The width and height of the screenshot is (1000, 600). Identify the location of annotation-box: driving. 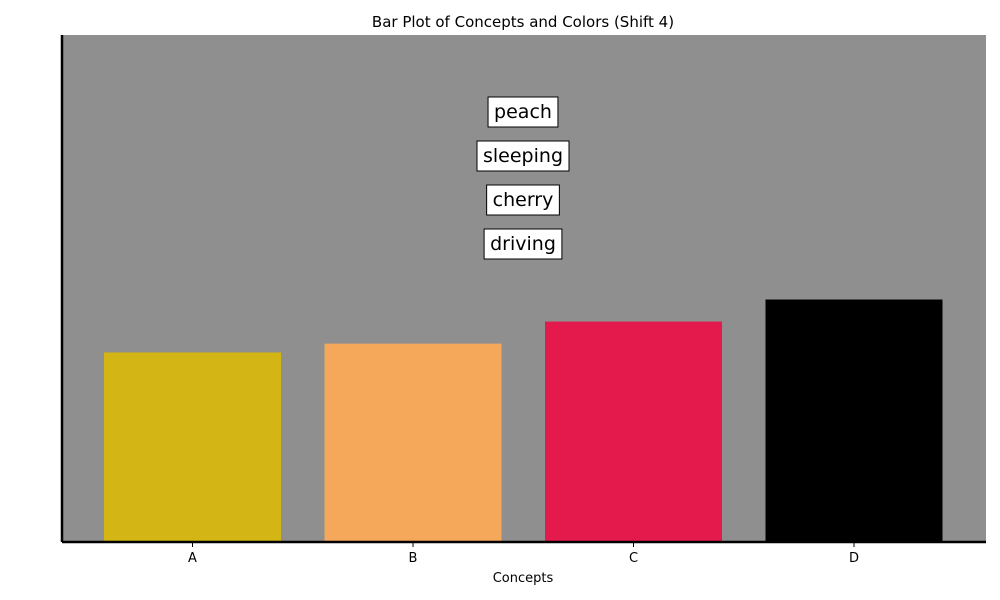
(523, 244).